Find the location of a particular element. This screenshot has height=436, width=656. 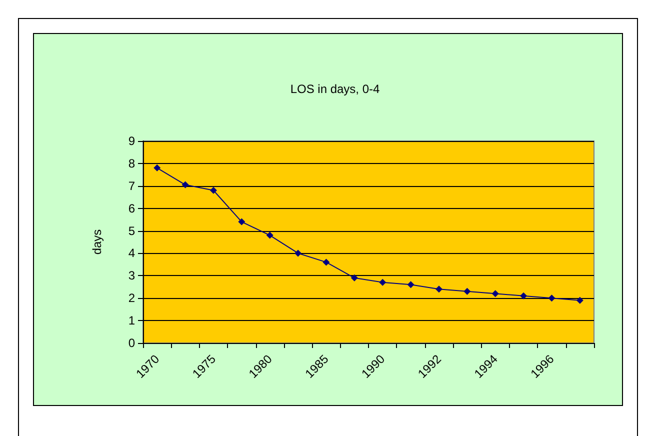

y-tick-label: 2 is located at coordinates (132, 298).